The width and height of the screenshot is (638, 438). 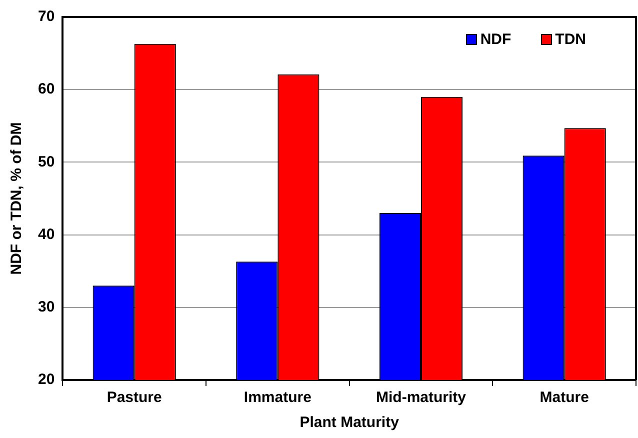 I want to click on legend-label: NDF, so click(x=496, y=39).